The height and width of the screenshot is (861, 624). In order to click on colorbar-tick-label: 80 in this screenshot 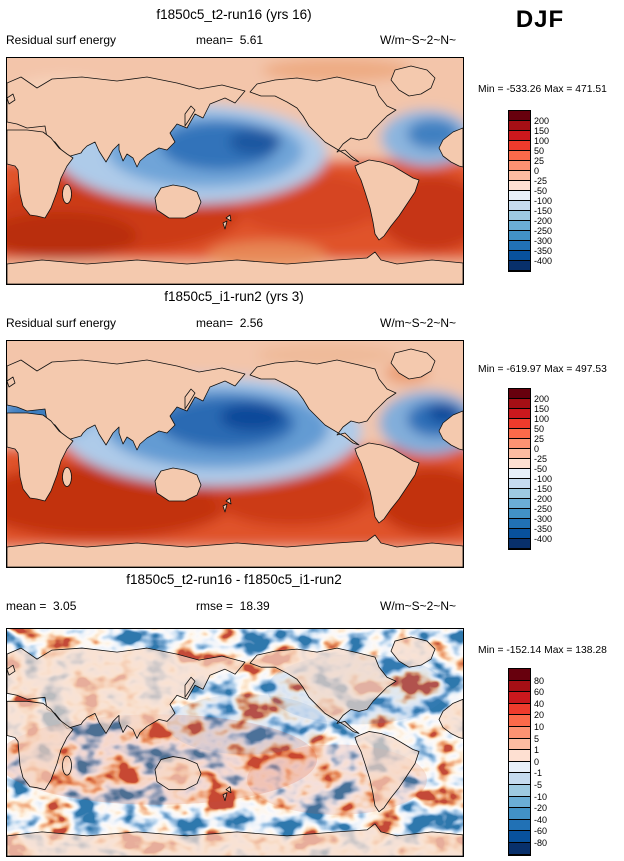, I will do `click(539, 680)`.